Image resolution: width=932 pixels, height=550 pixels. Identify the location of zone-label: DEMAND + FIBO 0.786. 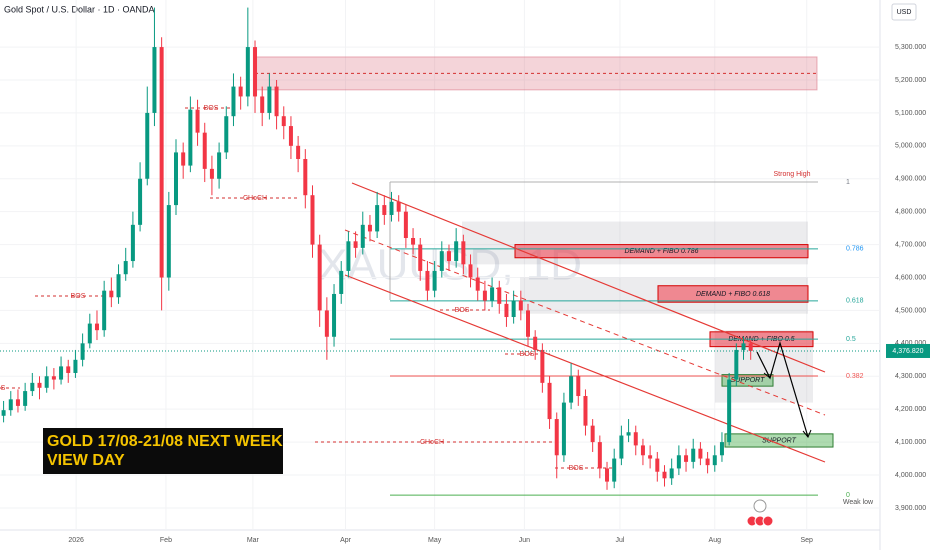
(661, 251).